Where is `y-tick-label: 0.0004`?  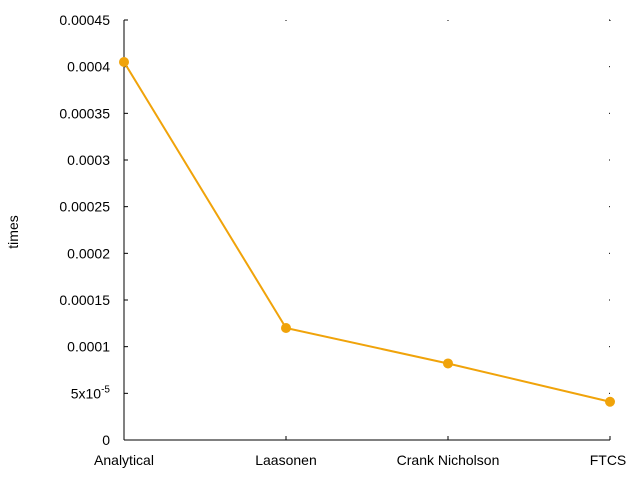
y-tick-label: 0.0004 is located at coordinates (88, 67).